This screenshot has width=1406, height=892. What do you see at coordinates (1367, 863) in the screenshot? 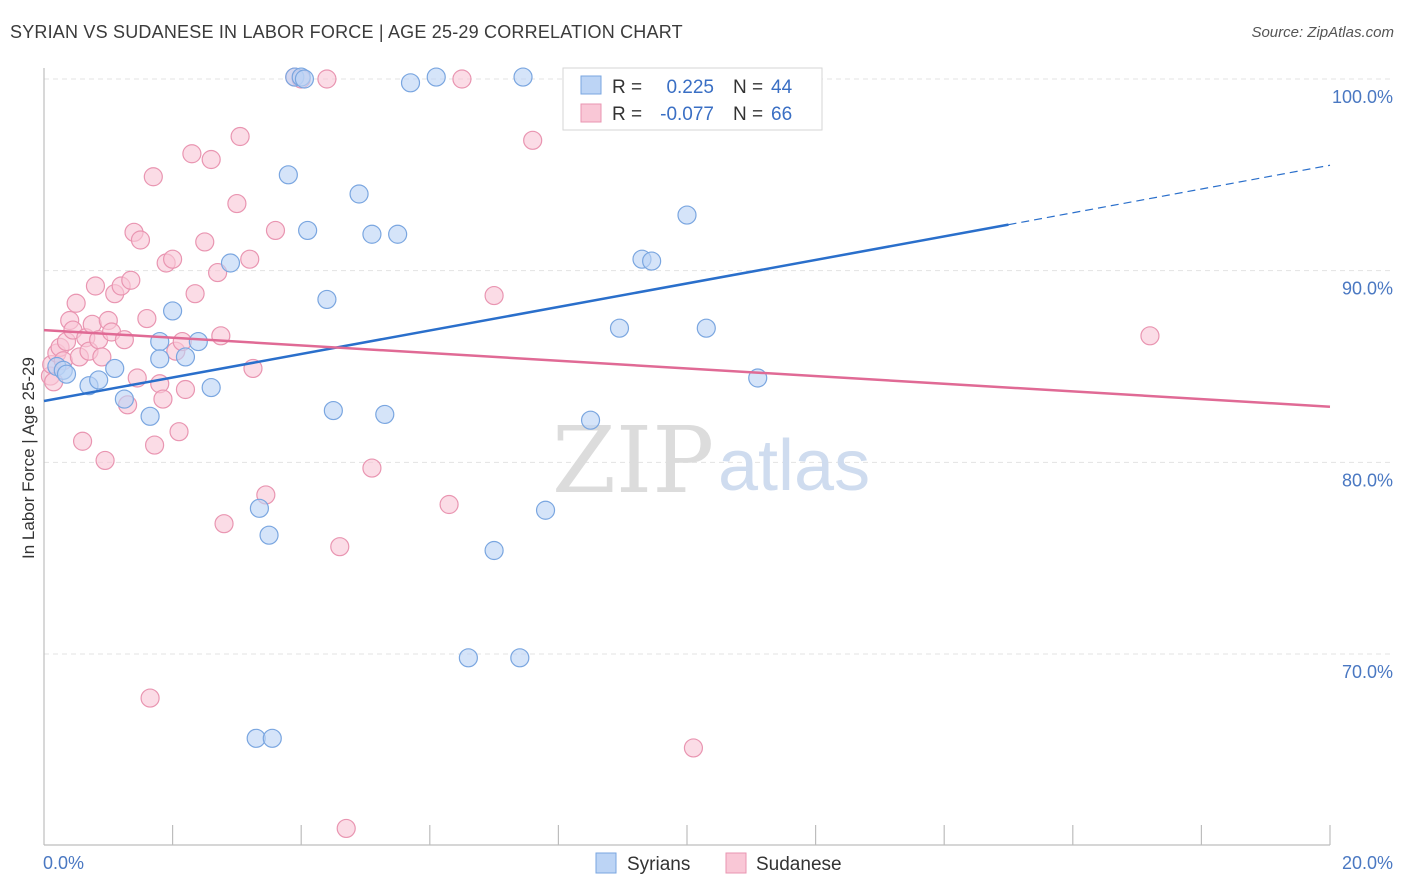
I see `x-tick-label-max: 20.0%` at bounding box center [1367, 863].